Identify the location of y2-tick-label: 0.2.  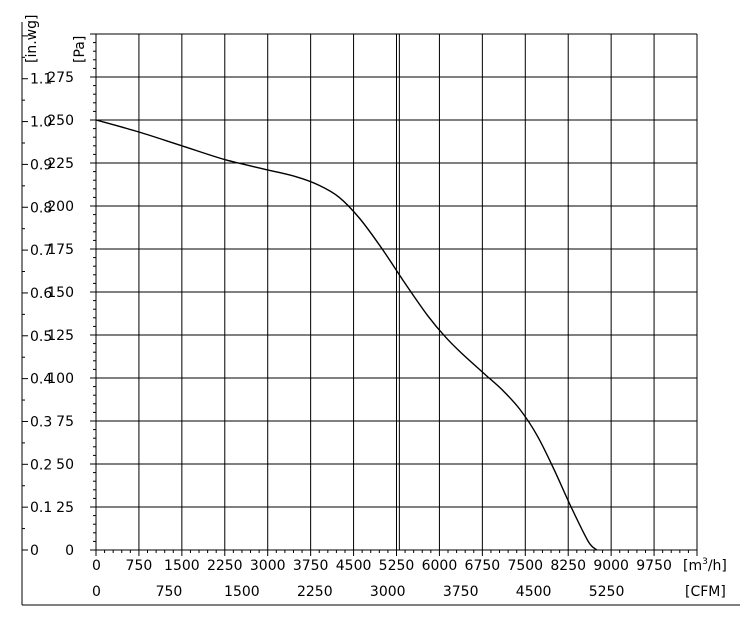
(41, 465).